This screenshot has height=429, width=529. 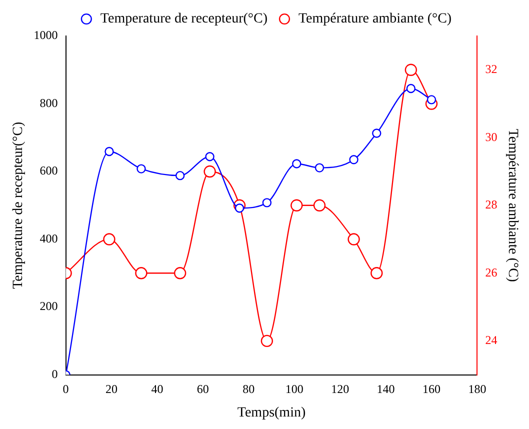 What do you see at coordinates (112, 389) in the screenshot?
I see `x-tick-label: 20` at bounding box center [112, 389].